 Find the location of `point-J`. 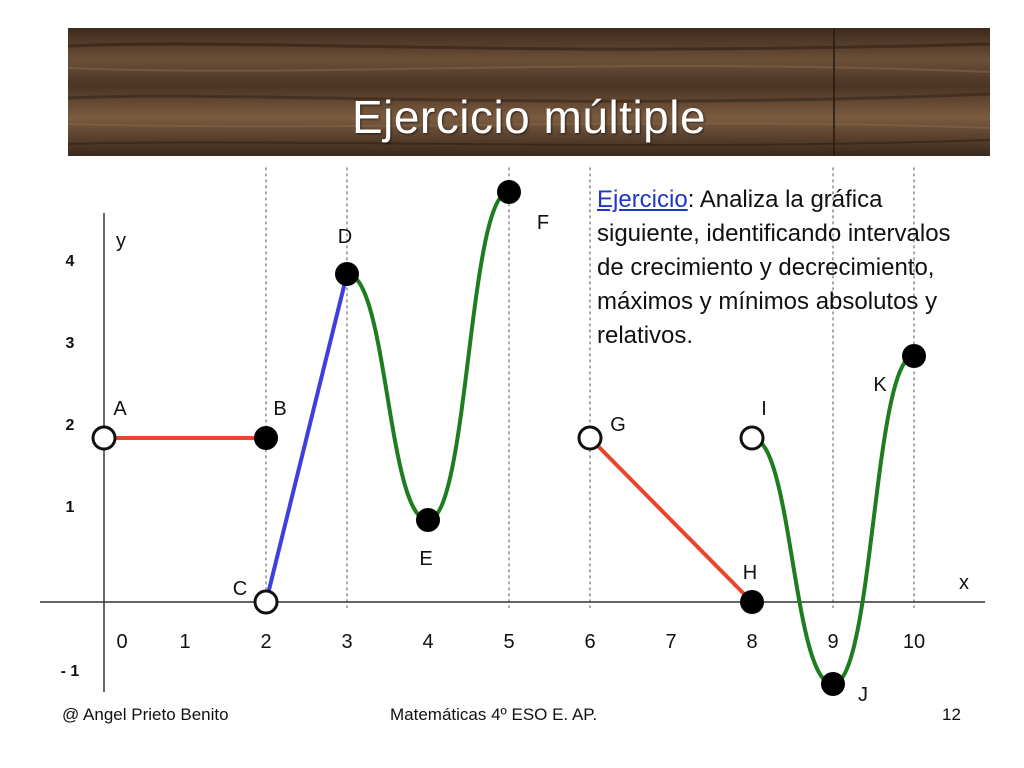

point-J is located at coordinates (833, 684).